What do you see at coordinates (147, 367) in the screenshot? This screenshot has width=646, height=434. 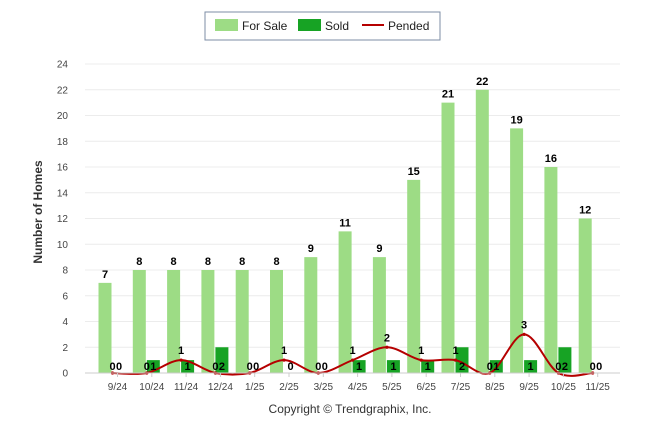 I see `label-pended-10-24: 0` at bounding box center [147, 367].